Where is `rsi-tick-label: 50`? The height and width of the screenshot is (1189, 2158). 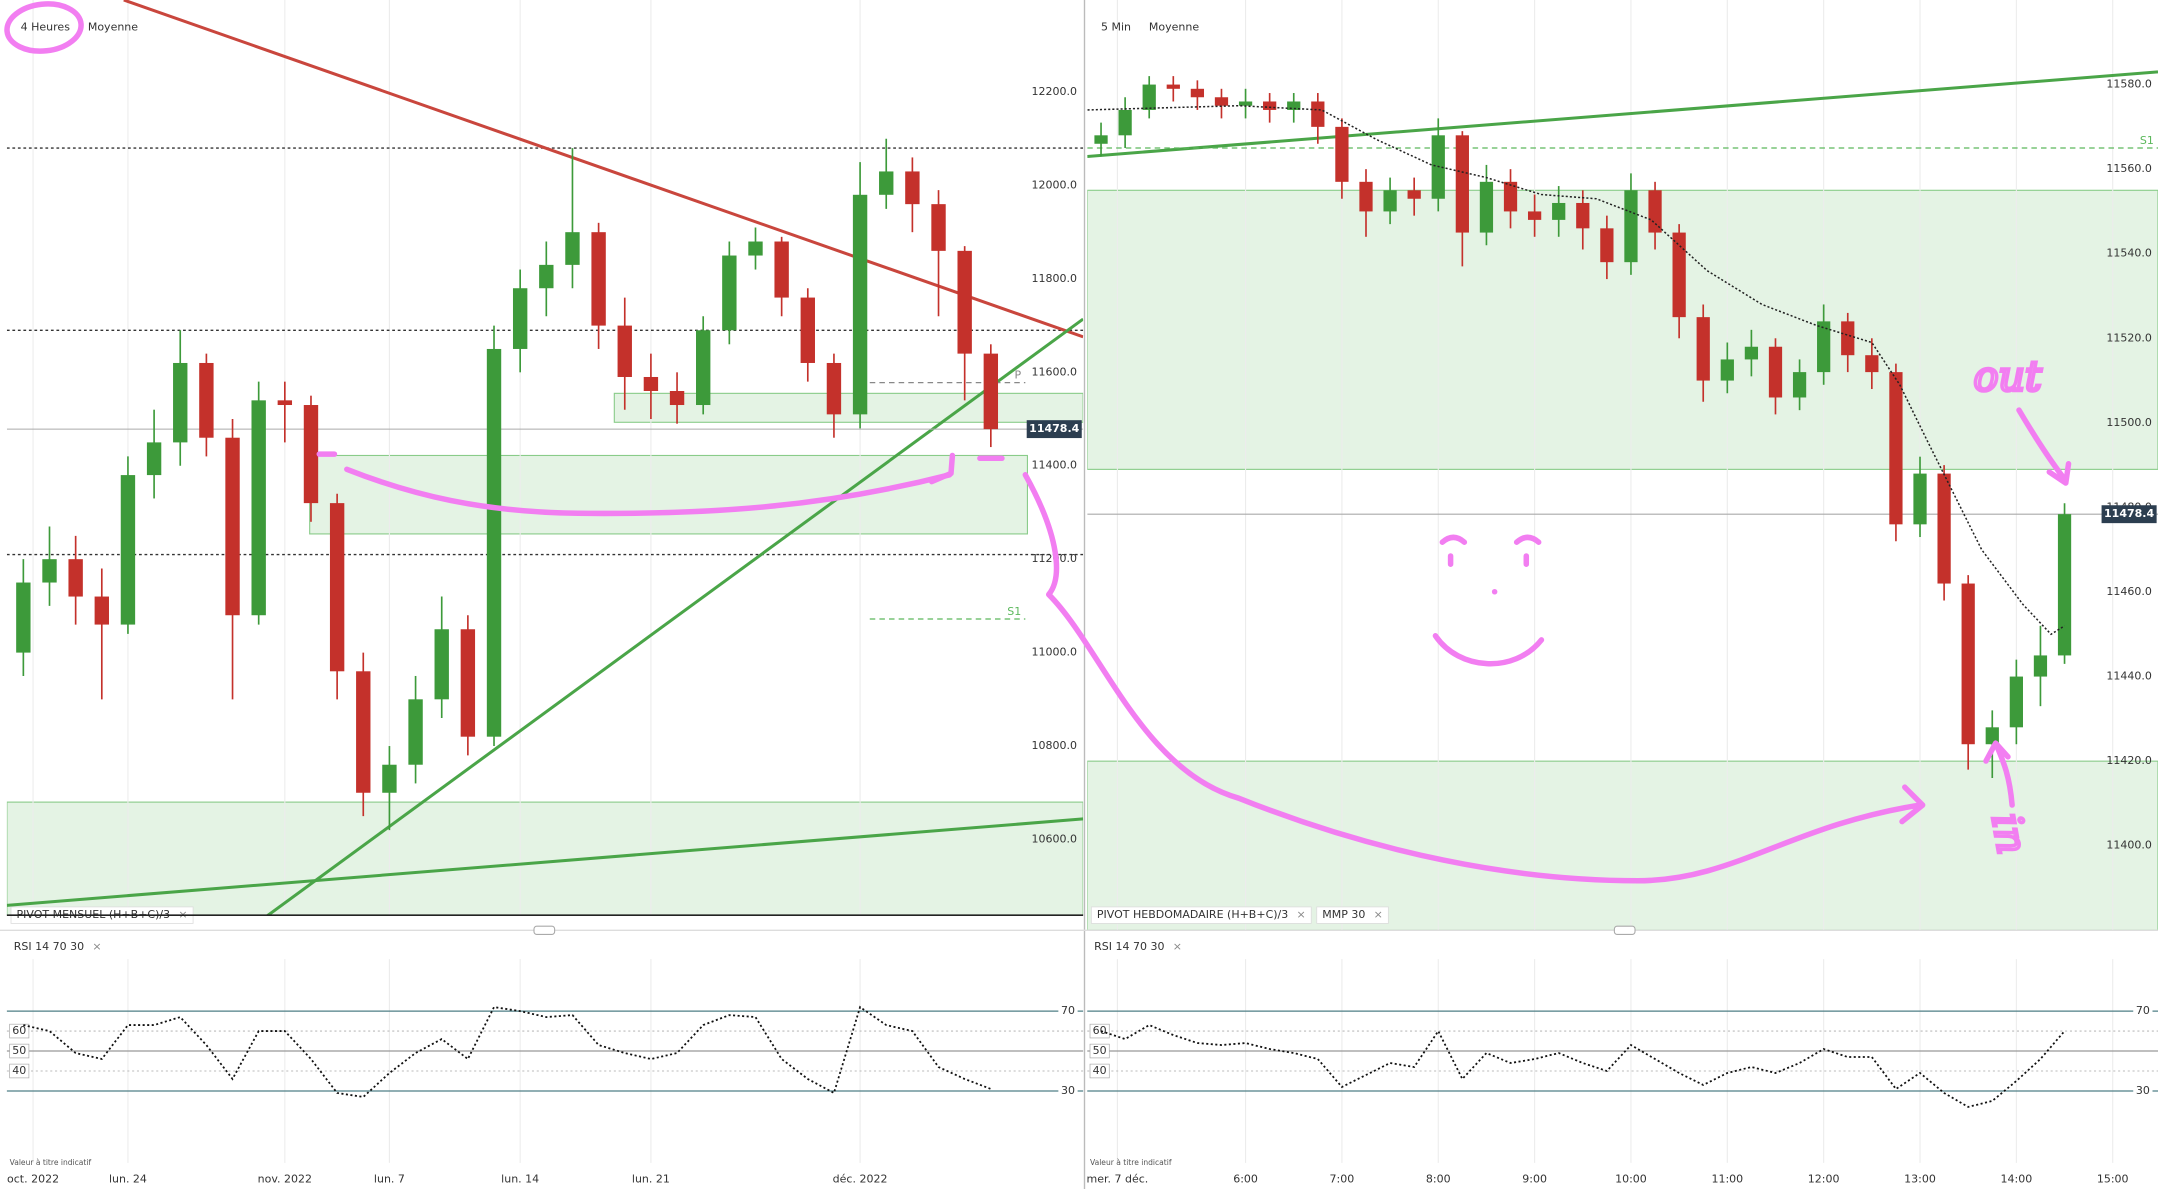 rsi-tick-label: 50 is located at coordinates (1100, 1050).